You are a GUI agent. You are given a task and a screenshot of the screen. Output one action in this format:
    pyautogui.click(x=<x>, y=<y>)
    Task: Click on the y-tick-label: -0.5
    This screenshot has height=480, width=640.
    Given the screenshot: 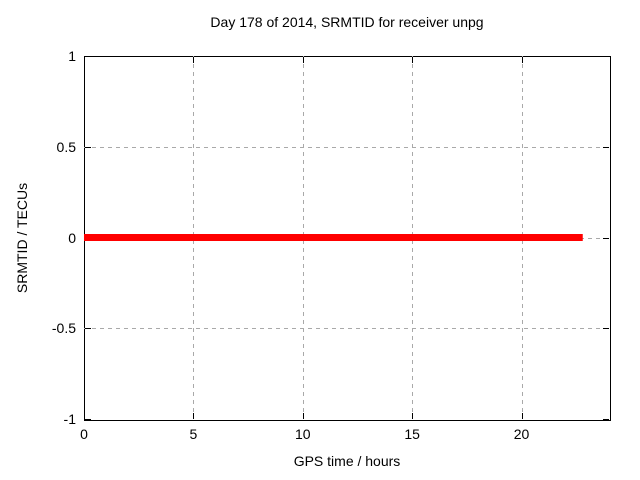 What is the action you would take?
    pyautogui.click(x=63, y=328)
    